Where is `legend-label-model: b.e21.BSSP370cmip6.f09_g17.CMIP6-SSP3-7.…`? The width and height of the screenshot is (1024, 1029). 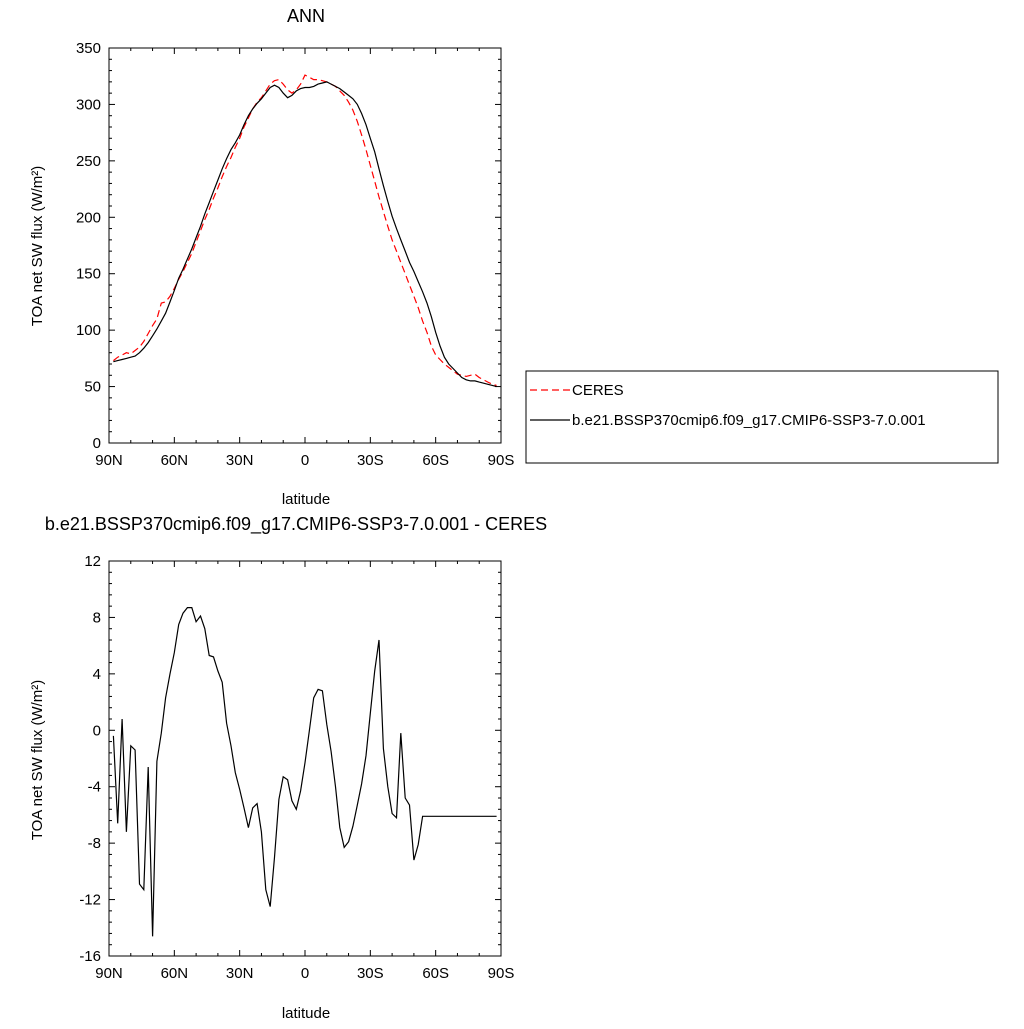 legend-label-model: b.e21.BSSP370cmip6.f09_g17.CMIP6-SSP3-7.… is located at coordinates (749, 420).